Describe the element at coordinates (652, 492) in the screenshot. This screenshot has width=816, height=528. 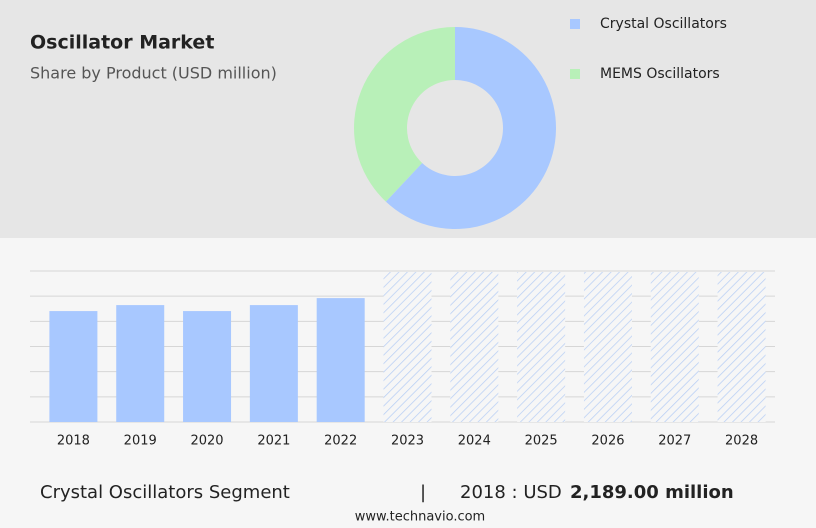
I see `segment-value: 2,189.00 million` at that location.